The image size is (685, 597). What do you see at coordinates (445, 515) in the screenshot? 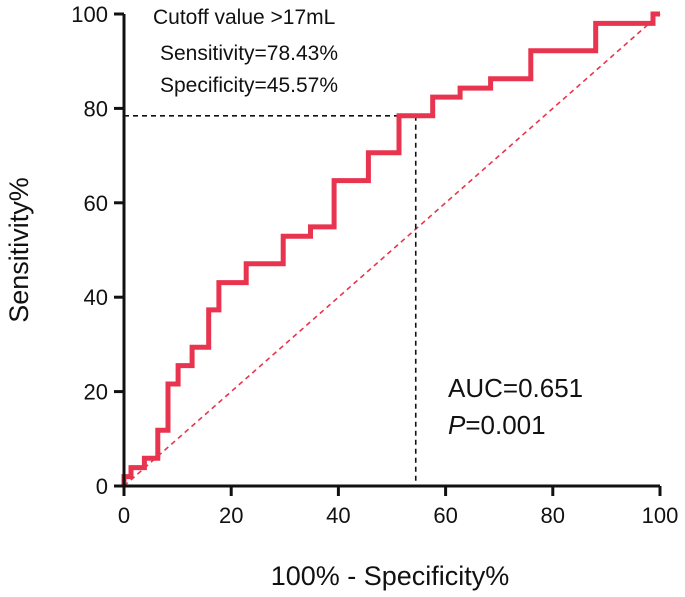
I see `x-tick-label: 60` at bounding box center [445, 515].